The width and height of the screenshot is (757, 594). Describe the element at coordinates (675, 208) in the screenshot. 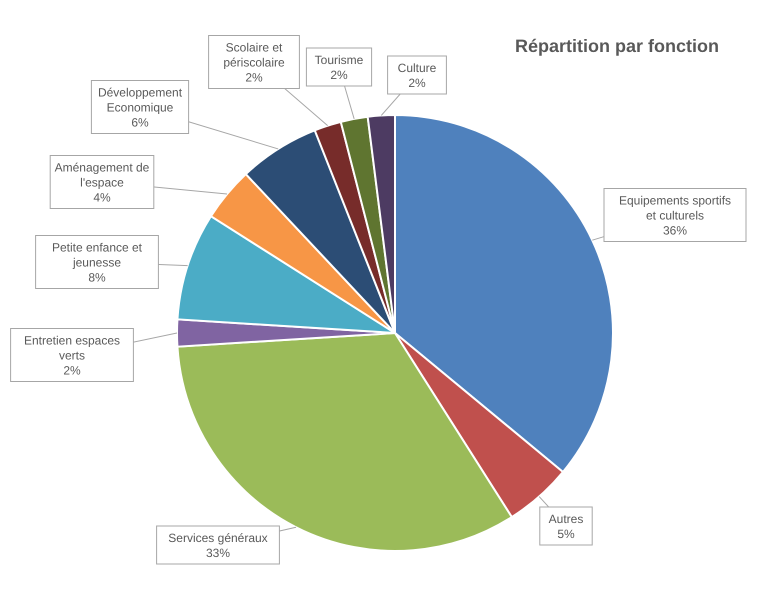

I see `slice-label: Equipements sportifs et culturels` at that location.